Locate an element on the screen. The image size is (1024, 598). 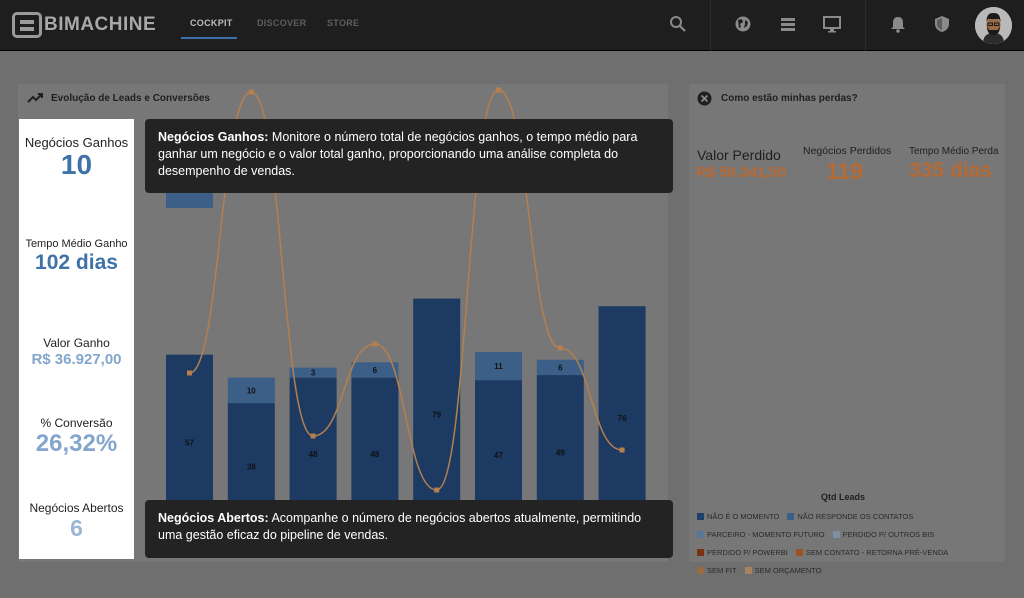
active-tab-indicator is located at coordinates (209, 38).